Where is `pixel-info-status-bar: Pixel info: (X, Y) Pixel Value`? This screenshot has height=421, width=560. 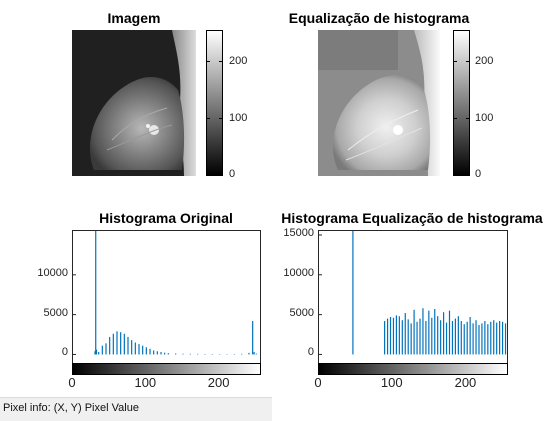
pixel-info-status-bar: Pixel info: (X, Y) Pixel Value is located at coordinates (136, 409).